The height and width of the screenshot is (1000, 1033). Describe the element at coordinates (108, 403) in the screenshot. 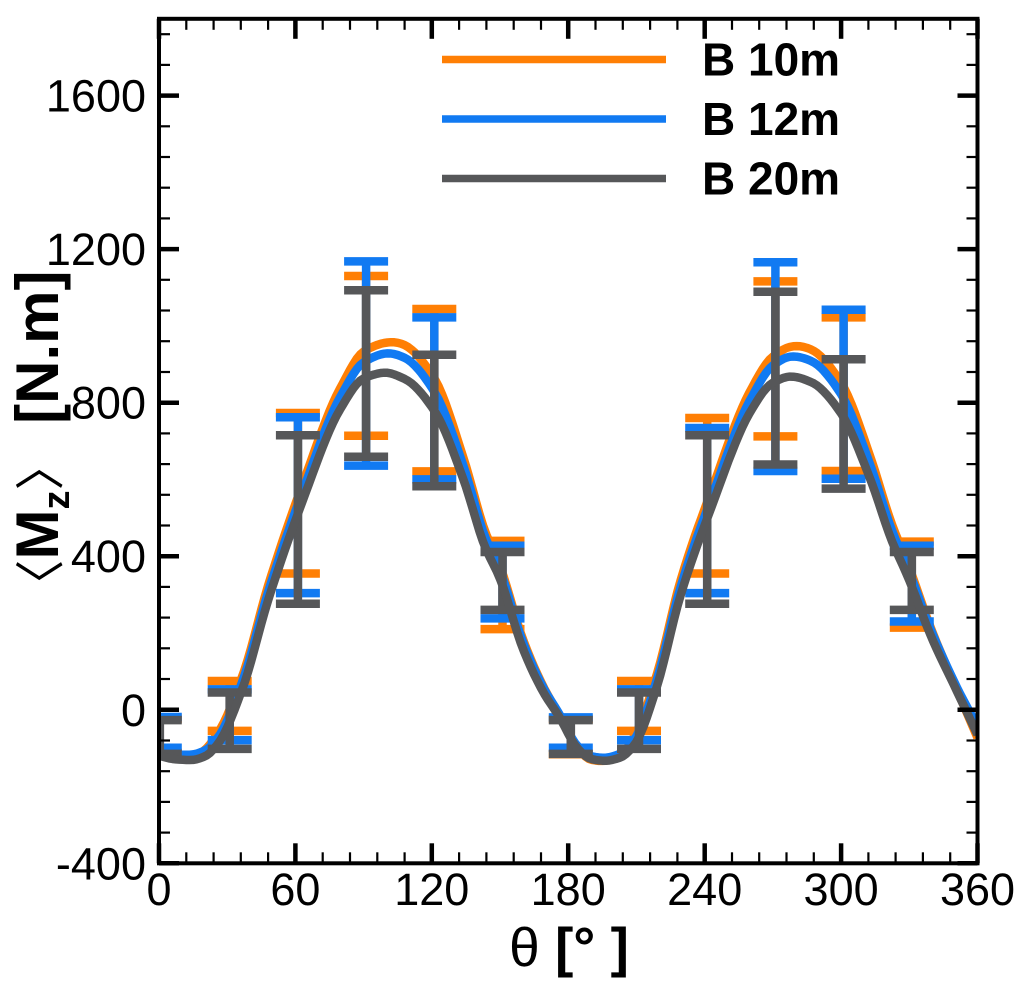

I see `svg-text: 800` at that location.